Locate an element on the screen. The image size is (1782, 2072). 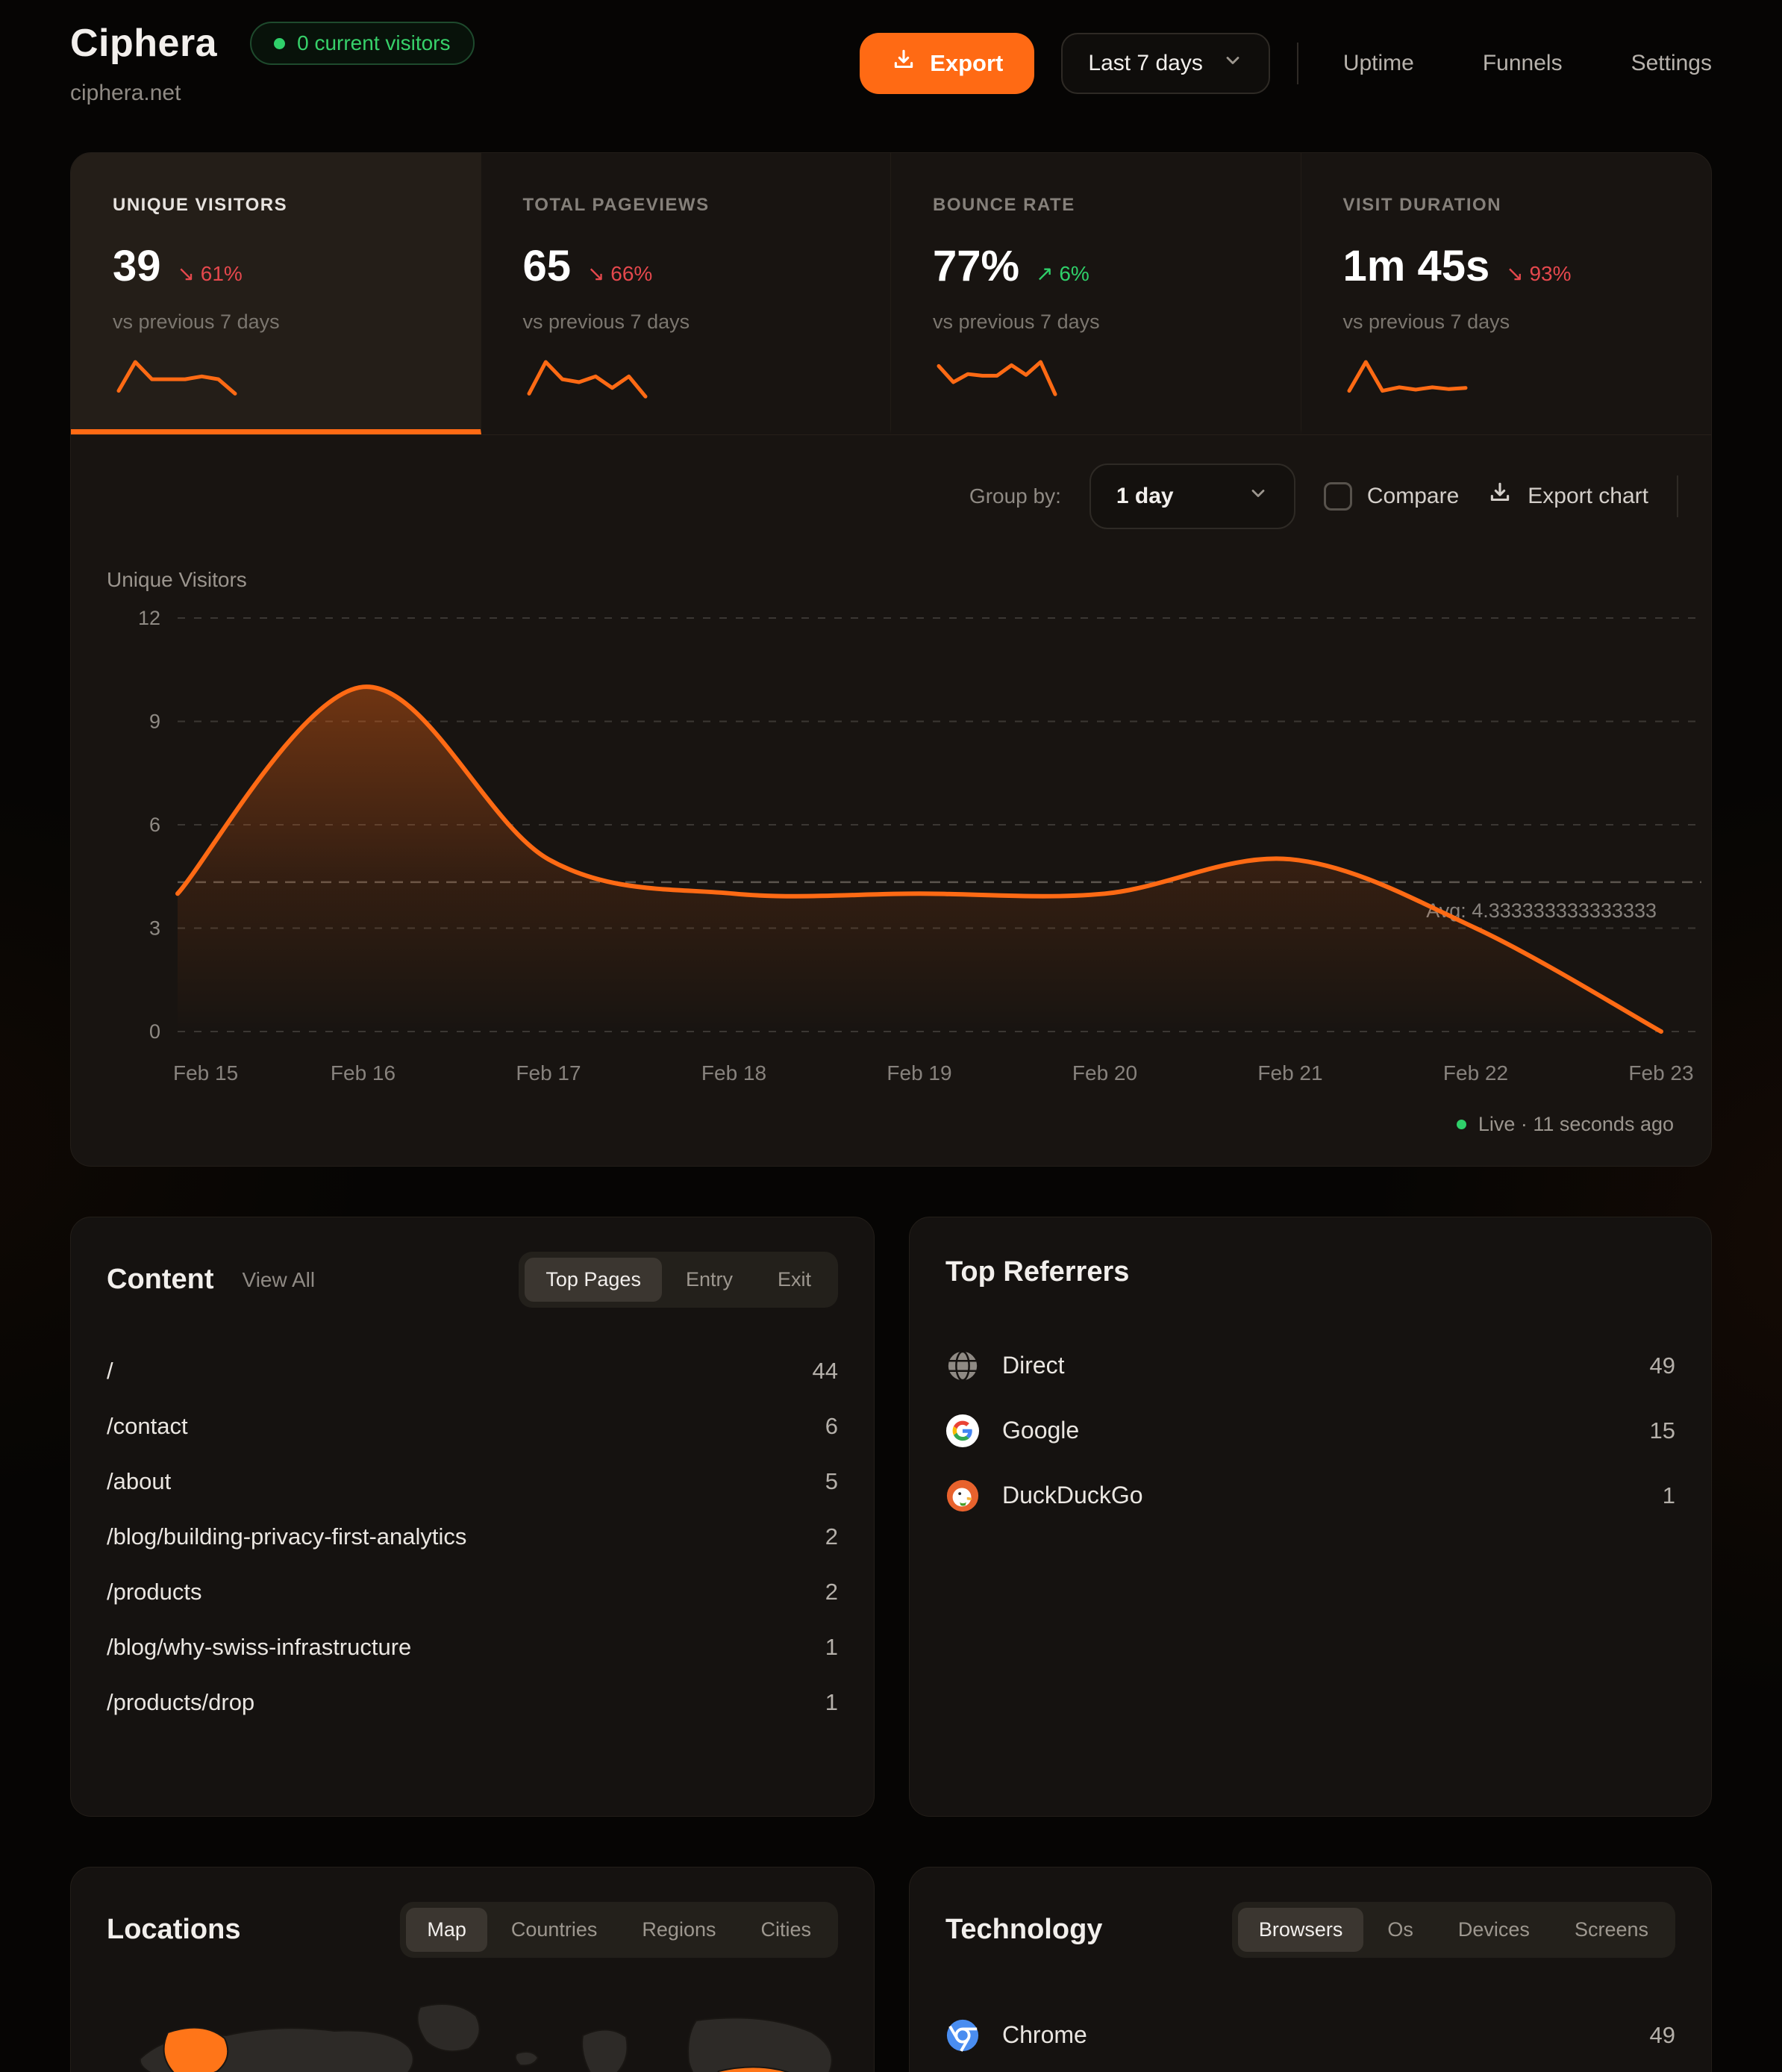
date-range-select: Last 7 days is located at coordinates (1165, 63).